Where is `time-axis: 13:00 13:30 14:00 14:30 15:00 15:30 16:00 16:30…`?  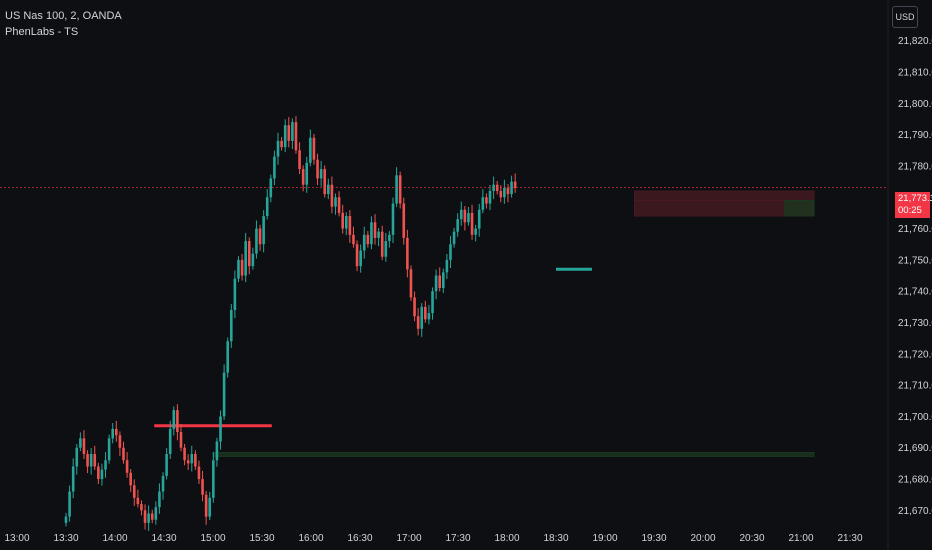
time-axis: 13:00 13:30 14:00 14:30 15:00 15:30 16:00 16:30… is located at coordinates (433, 538).